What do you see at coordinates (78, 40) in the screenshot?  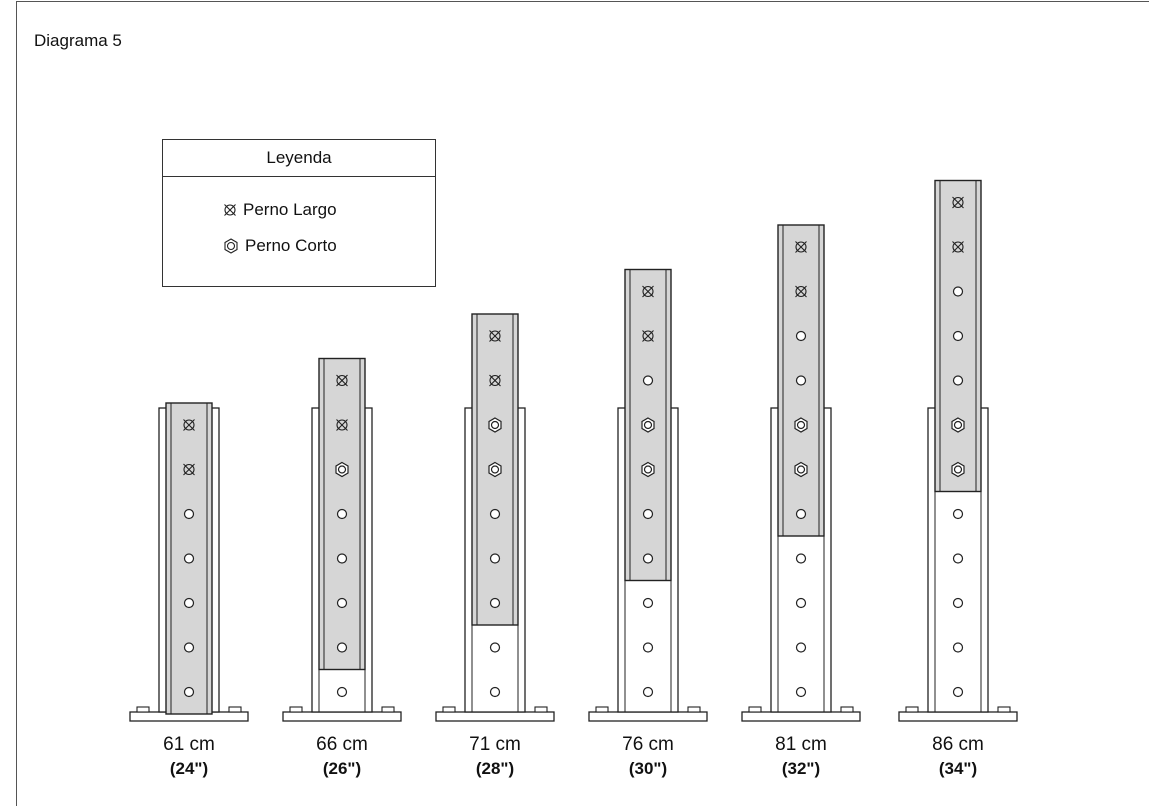 I see `diagram-title: Diagrama 5` at bounding box center [78, 40].